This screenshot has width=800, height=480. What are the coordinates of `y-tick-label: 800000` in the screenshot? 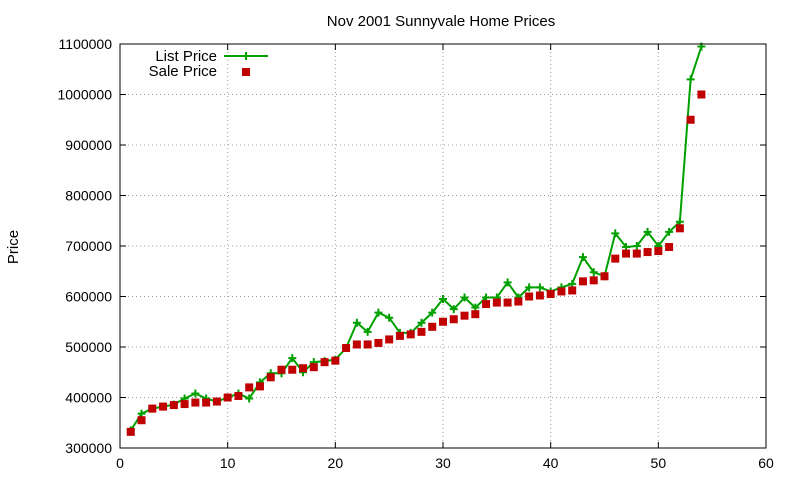 It's located at (88, 196).